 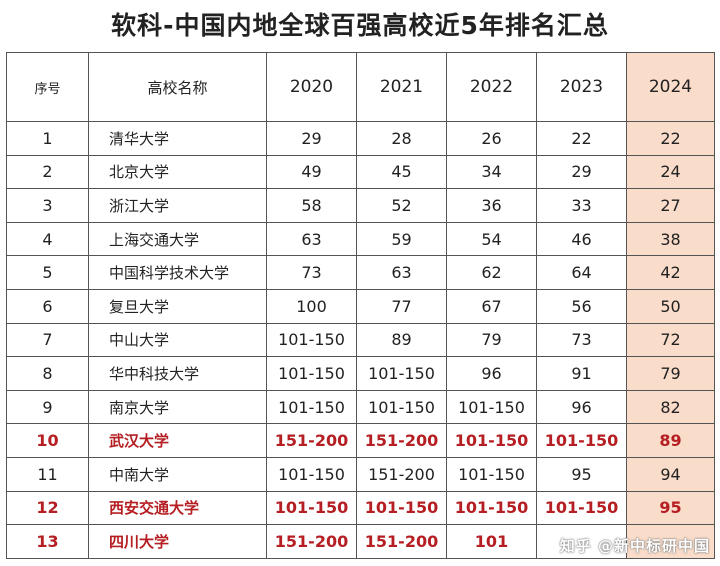 What do you see at coordinates (491, 541) in the screenshot?
I see `cell-2022: 101` at bounding box center [491, 541].